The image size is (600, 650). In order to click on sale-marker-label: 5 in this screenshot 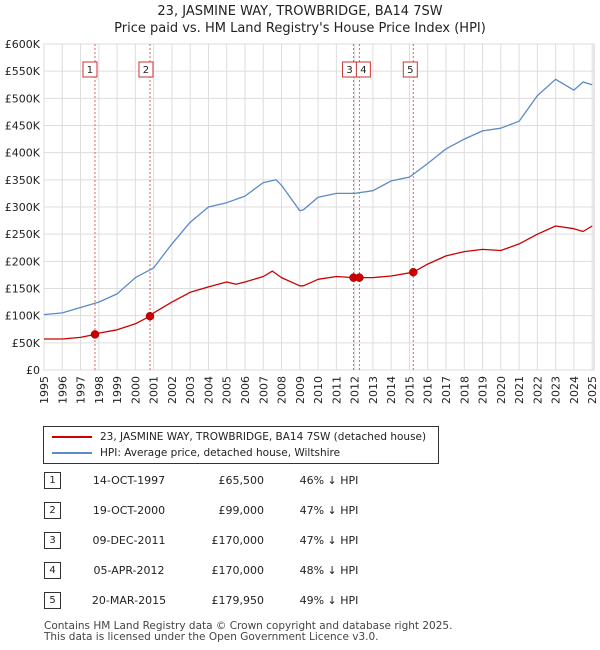, I will do `click(410, 70)`.